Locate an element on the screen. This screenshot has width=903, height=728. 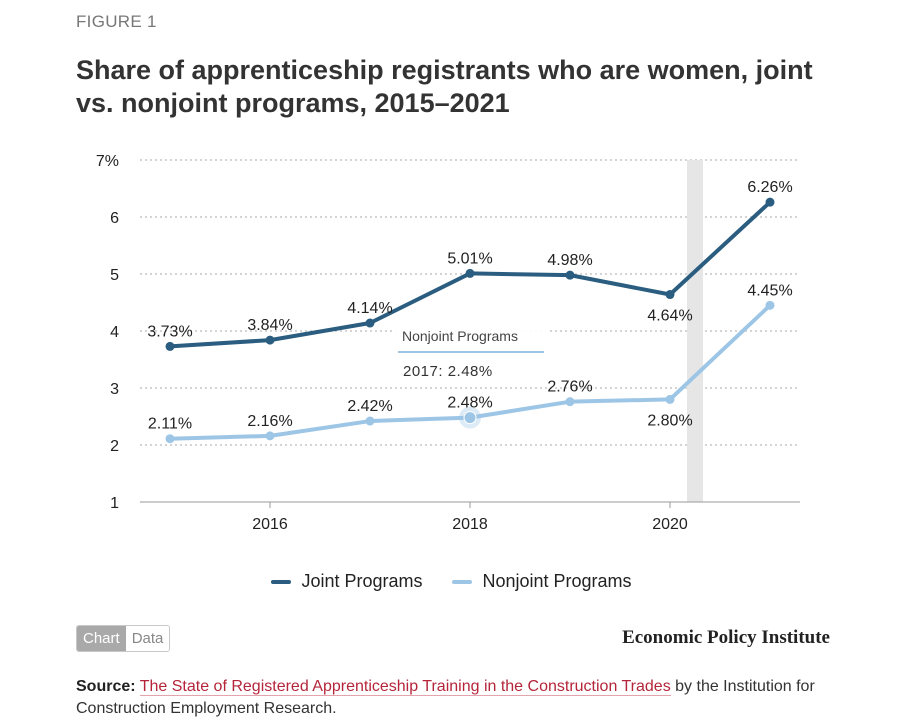
data-label: 5.01% is located at coordinates (469, 258).